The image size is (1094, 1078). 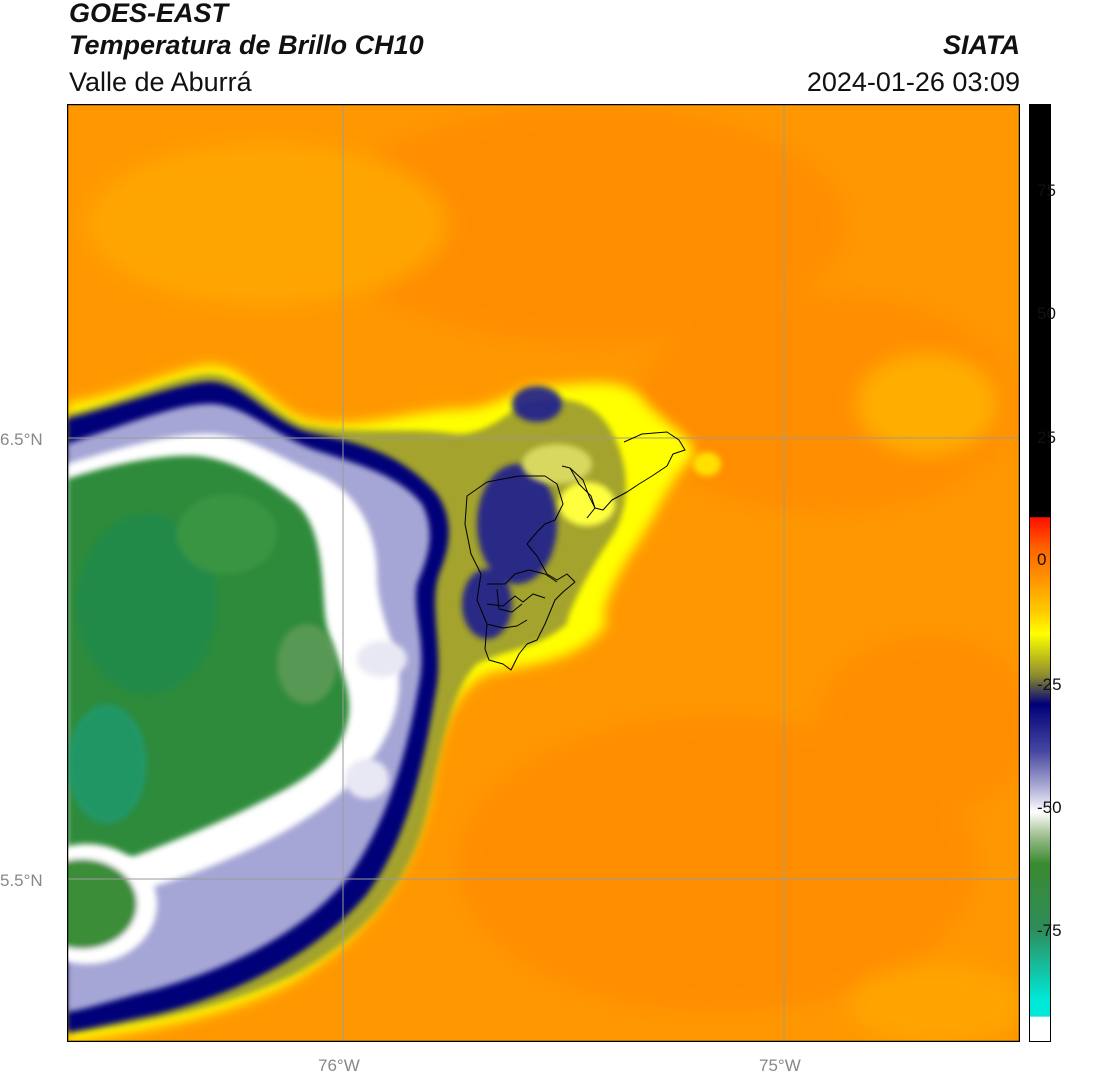 I want to click on colorbar-tick: -50, so click(x=1049, y=807).